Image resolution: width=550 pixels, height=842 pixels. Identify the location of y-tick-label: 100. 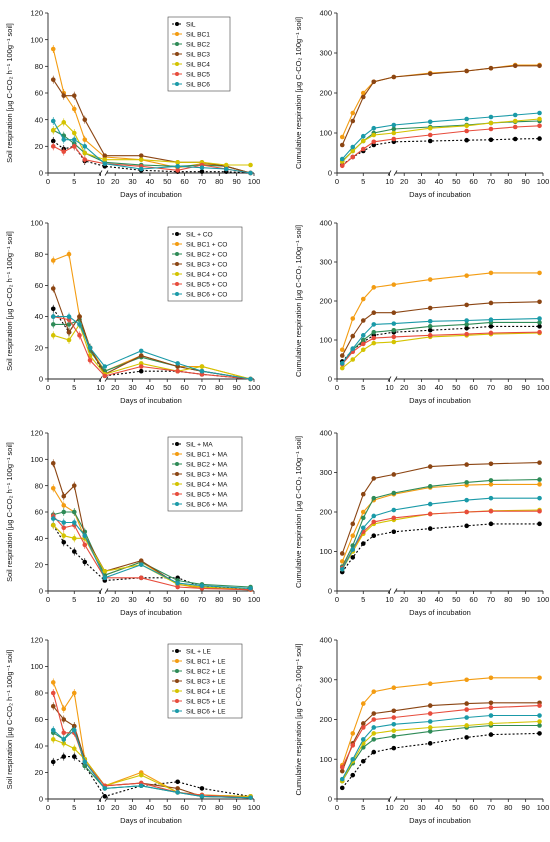
(36, 666).